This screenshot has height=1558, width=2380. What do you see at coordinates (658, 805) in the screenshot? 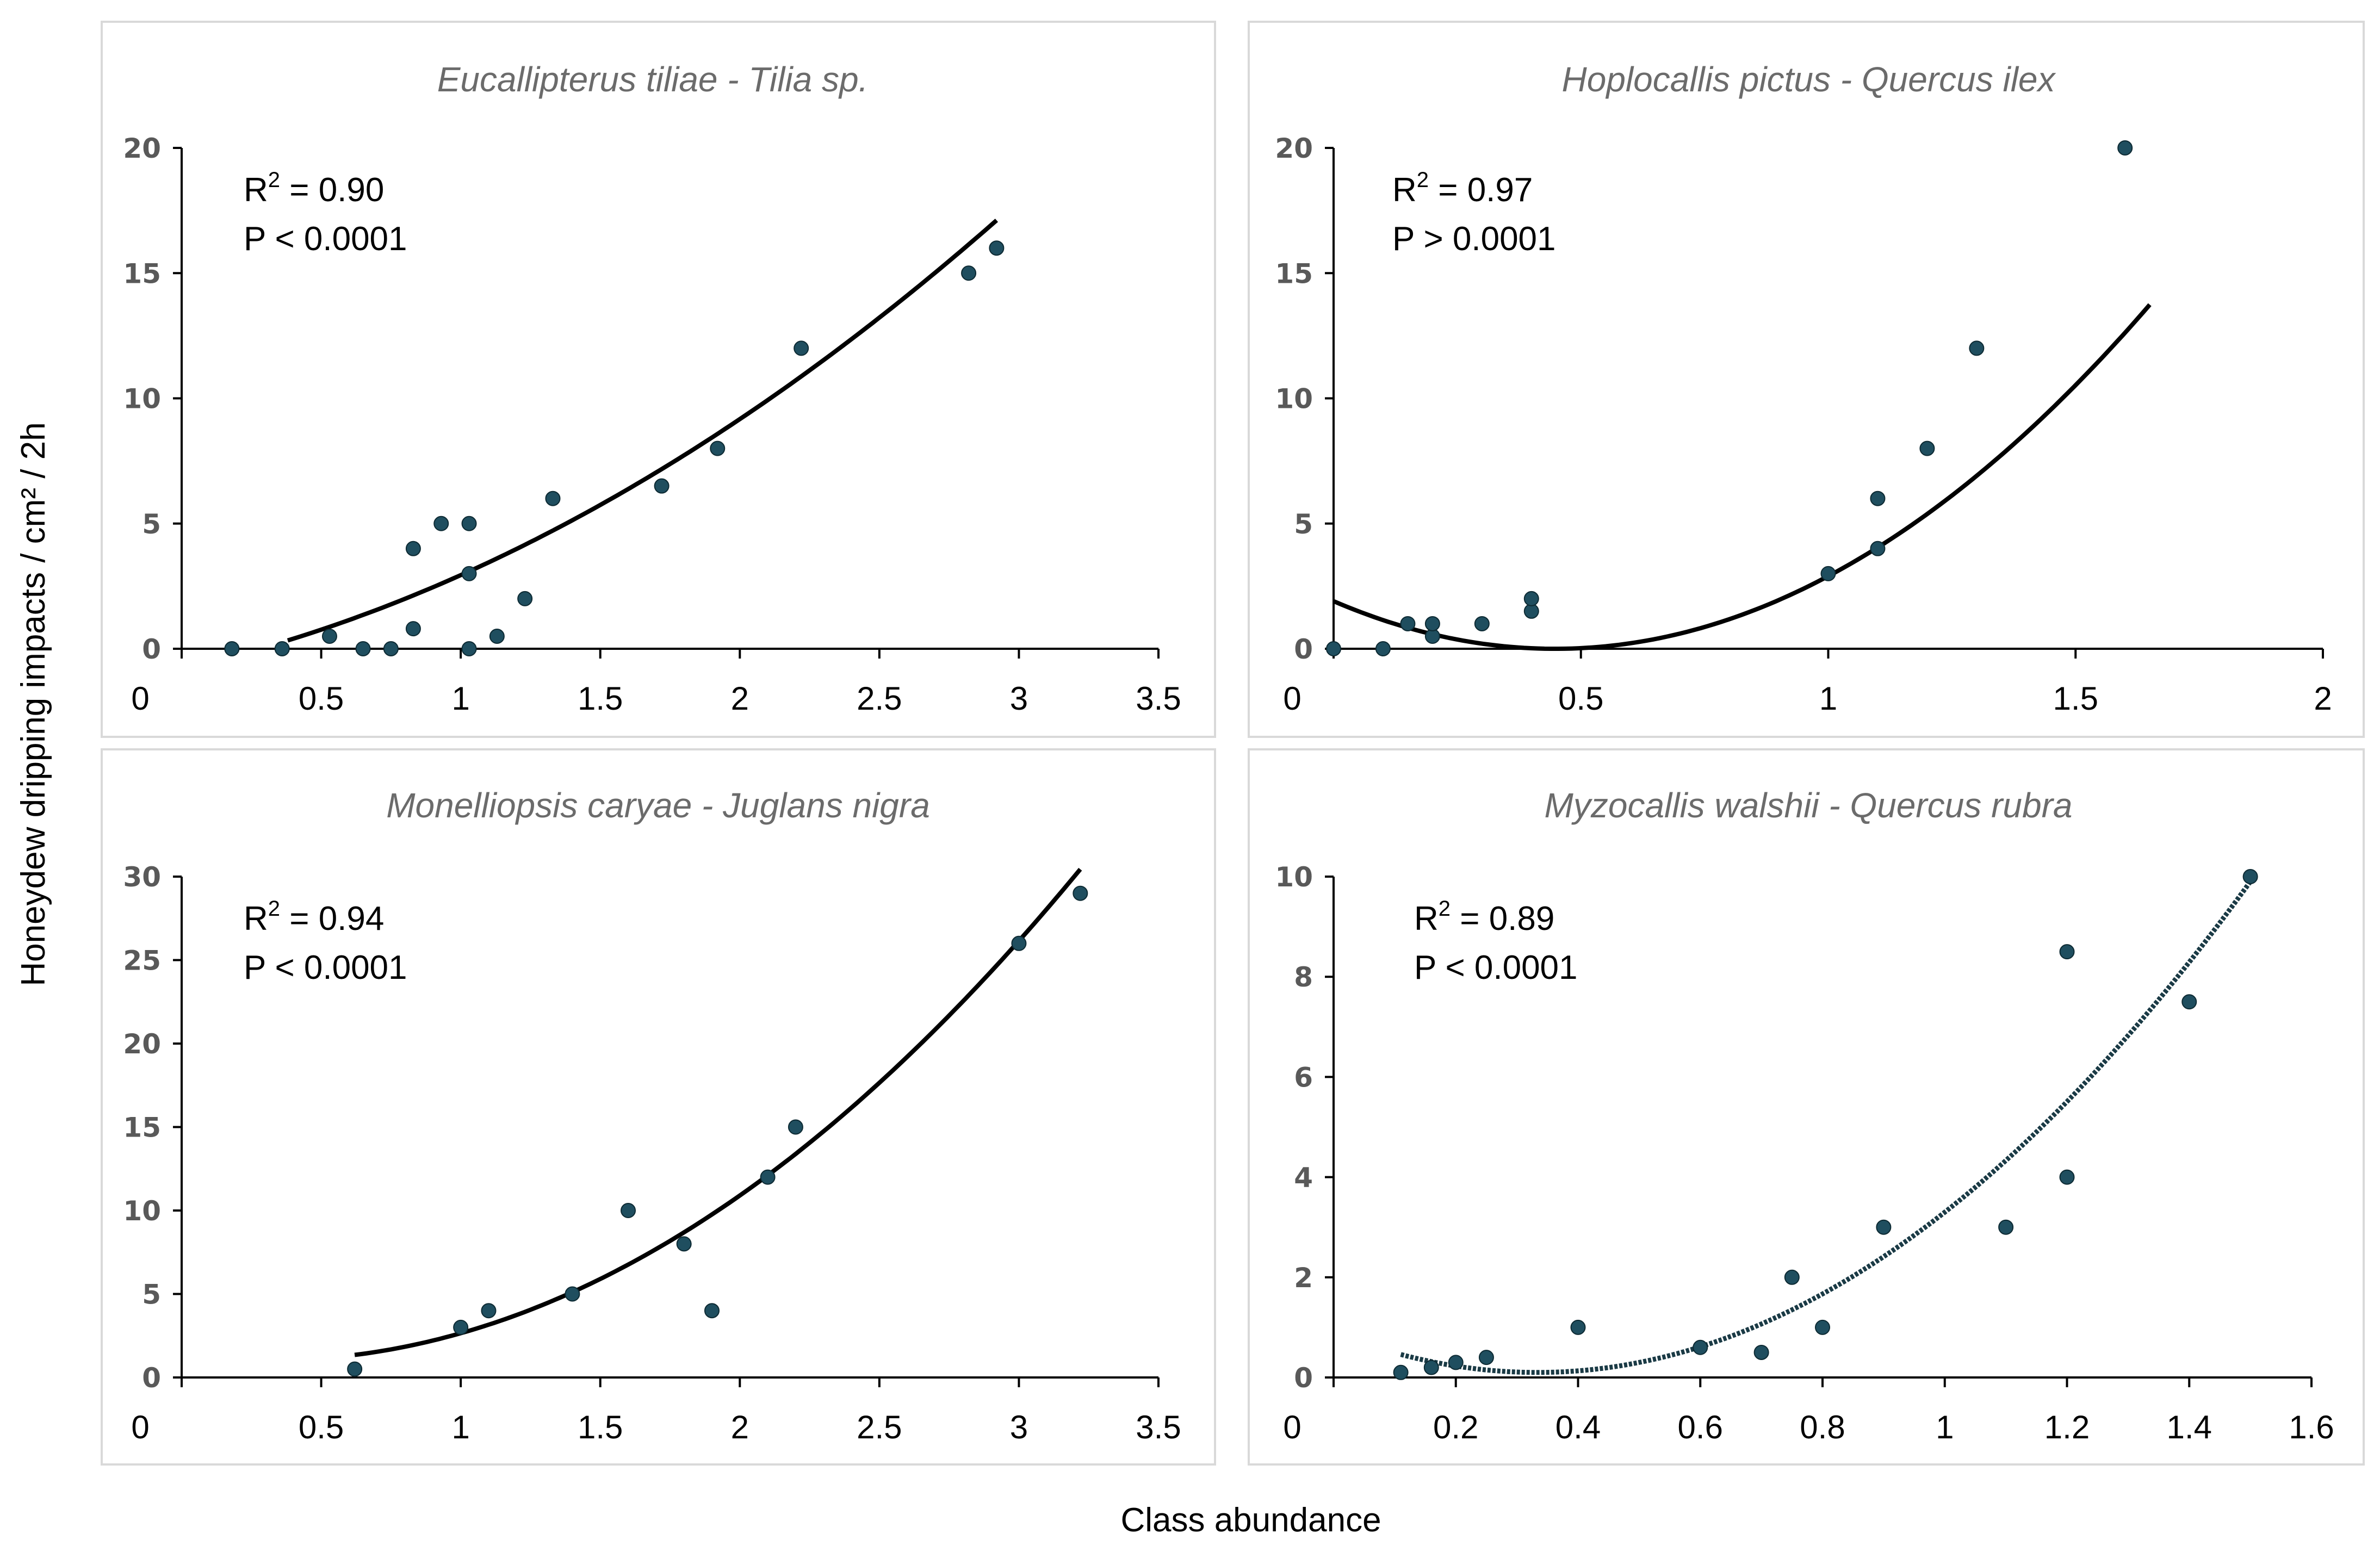
I see `panel-title: Monelliopsis caryae - Juglans nigra` at bounding box center [658, 805].